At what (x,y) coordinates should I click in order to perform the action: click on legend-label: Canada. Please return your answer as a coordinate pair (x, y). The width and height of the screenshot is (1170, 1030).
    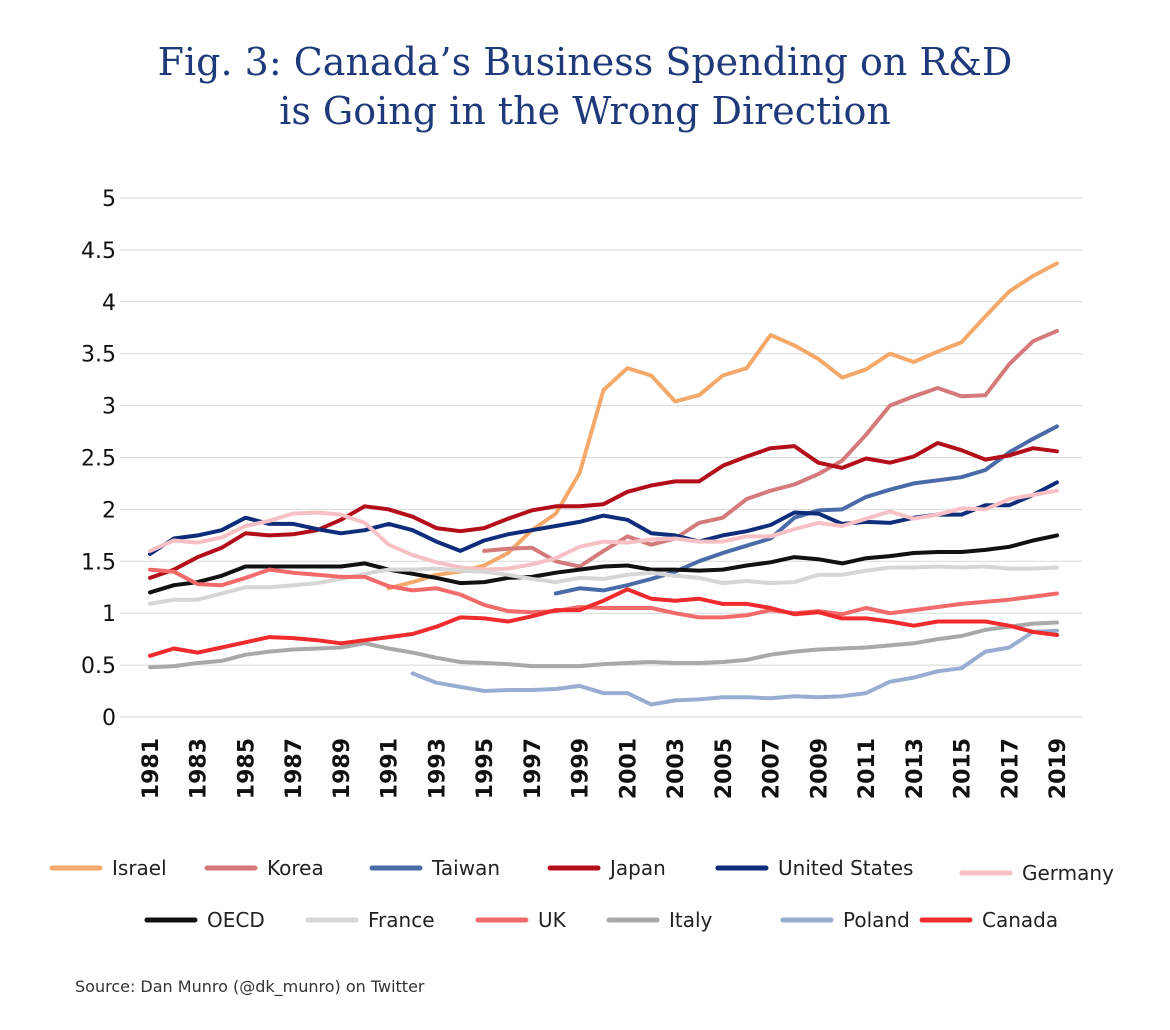
    Looking at the image, I should click on (1020, 920).